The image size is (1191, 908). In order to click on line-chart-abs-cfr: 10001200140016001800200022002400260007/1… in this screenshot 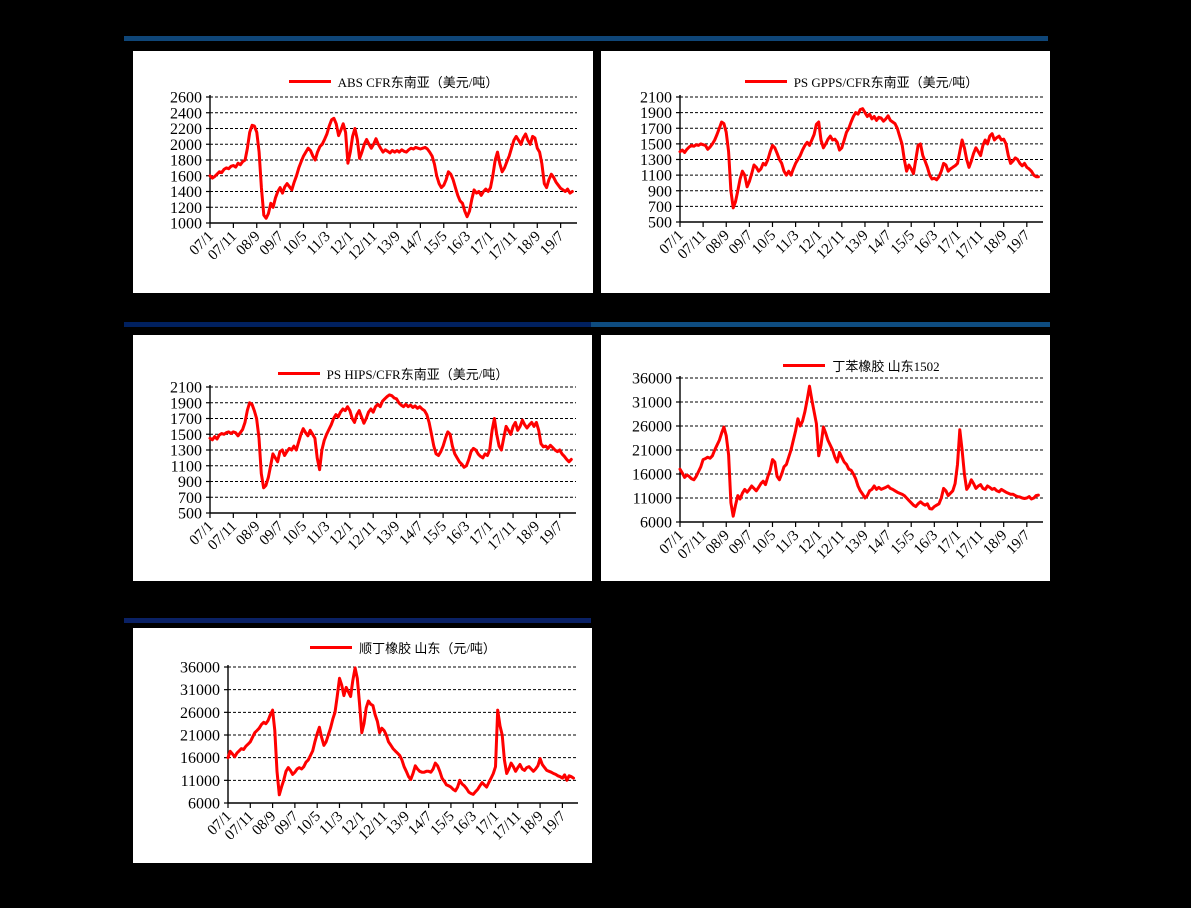, I will do `click(373, 177)`.